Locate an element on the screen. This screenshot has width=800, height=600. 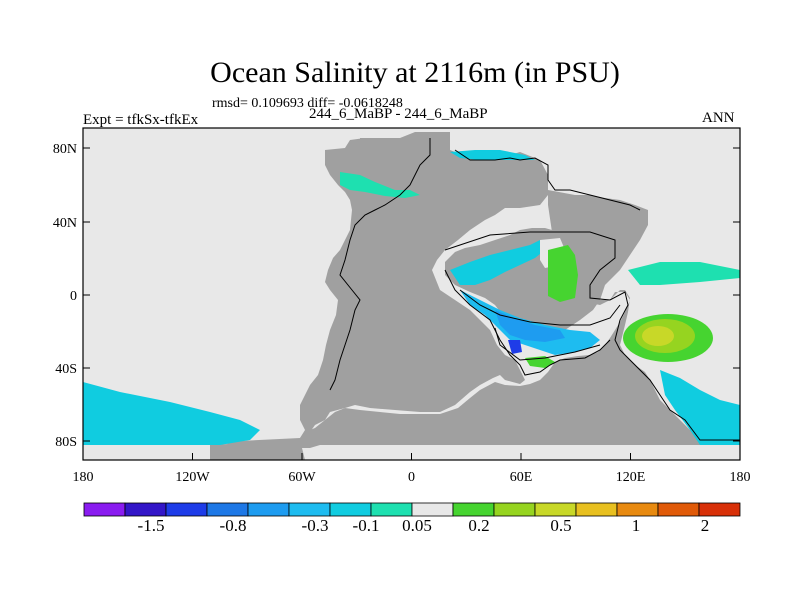
anomaly-indian-ocean is located at coordinates (684, 273).